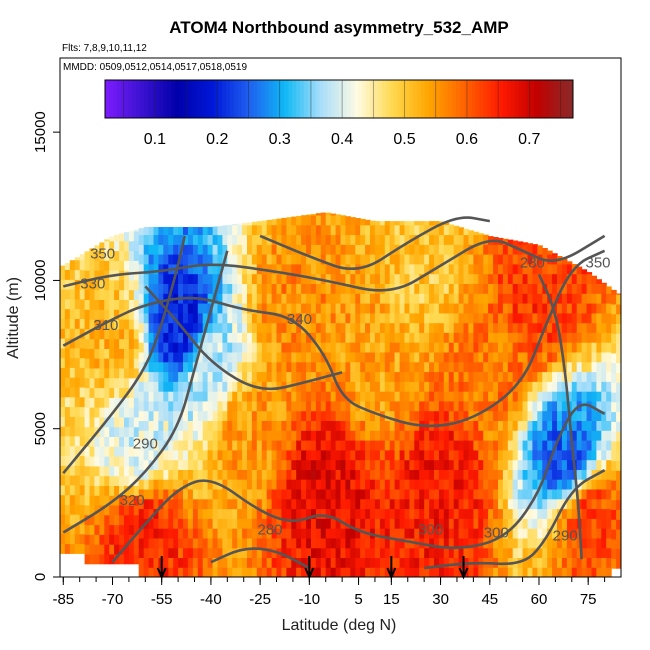 The height and width of the screenshot is (650, 650). Describe the element at coordinates (260, 599) in the screenshot. I see `x-tick-label: -25` at that location.